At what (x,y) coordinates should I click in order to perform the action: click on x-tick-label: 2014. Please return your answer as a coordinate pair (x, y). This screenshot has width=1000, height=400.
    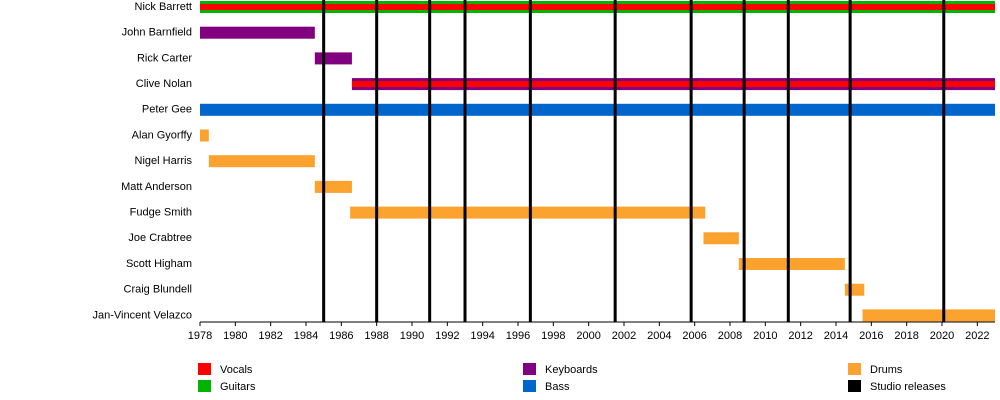
    Looking at the image, I should click on (836, 336).